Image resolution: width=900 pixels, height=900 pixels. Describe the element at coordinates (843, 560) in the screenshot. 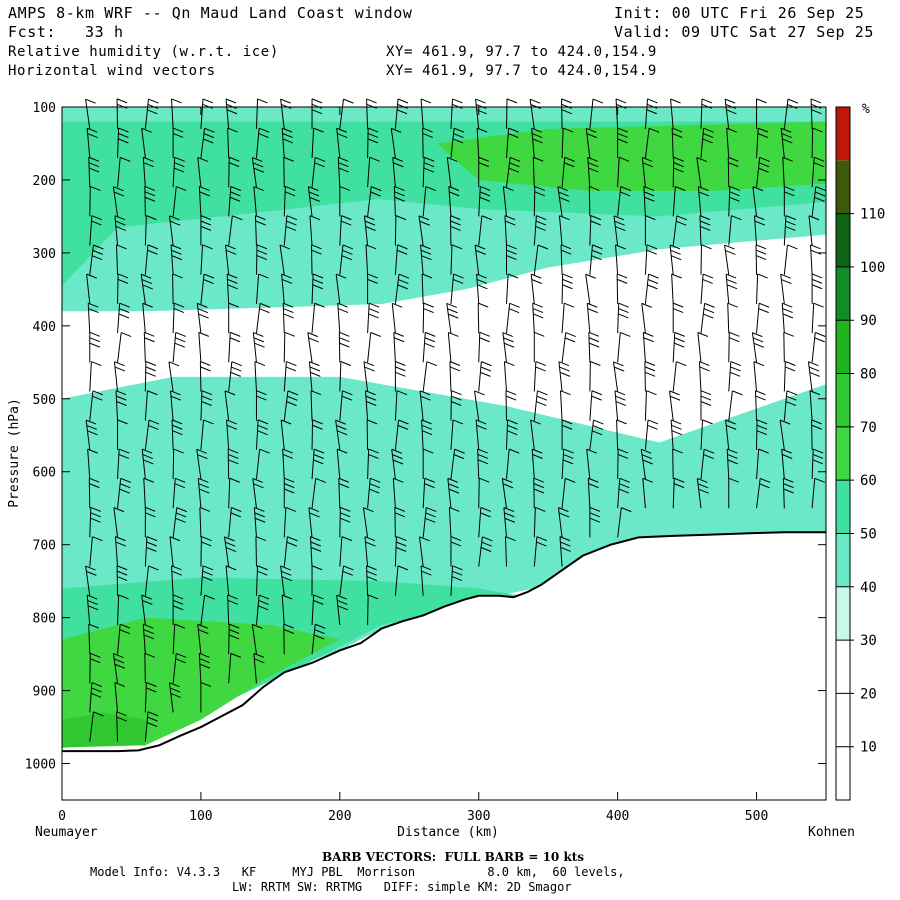

I see `colorbar-segment` at that location.